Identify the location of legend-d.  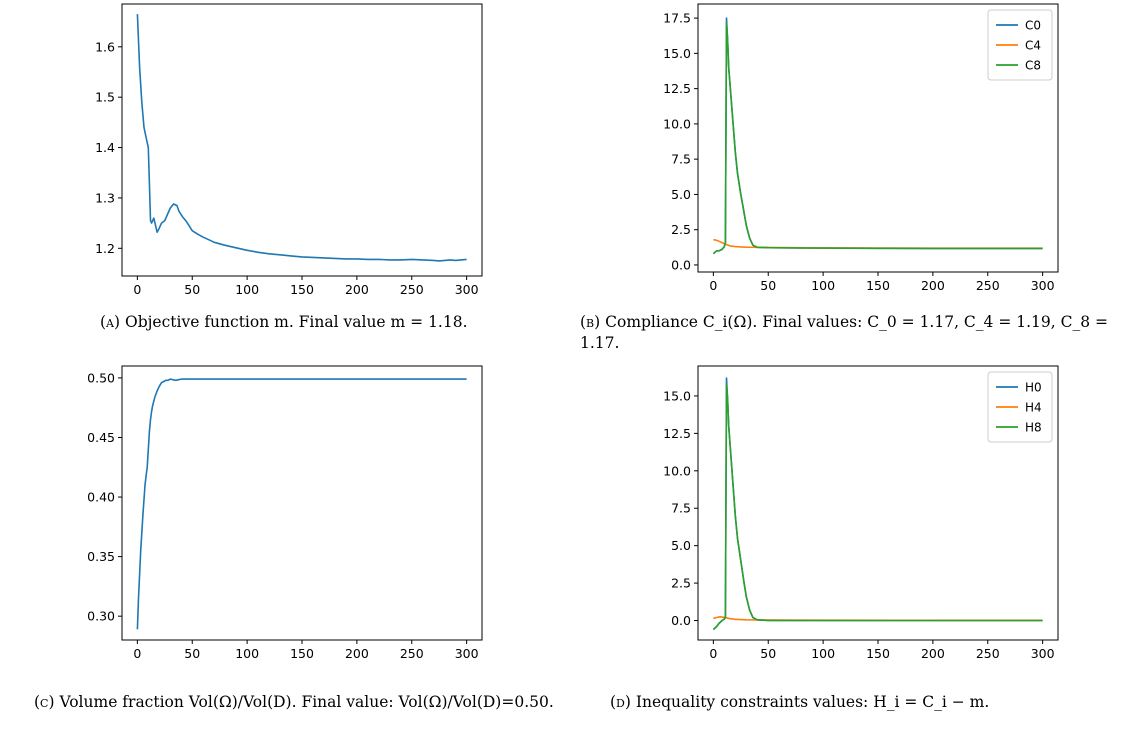
(1020, 407).